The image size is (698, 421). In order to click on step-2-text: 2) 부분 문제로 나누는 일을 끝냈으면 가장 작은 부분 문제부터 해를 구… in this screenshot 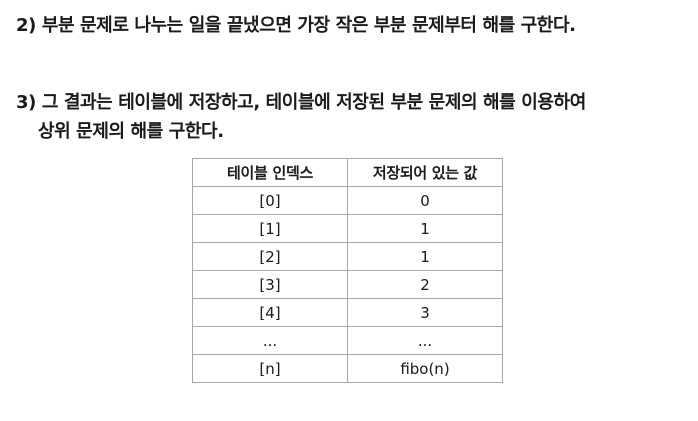, I will do `click(296, 25)`.